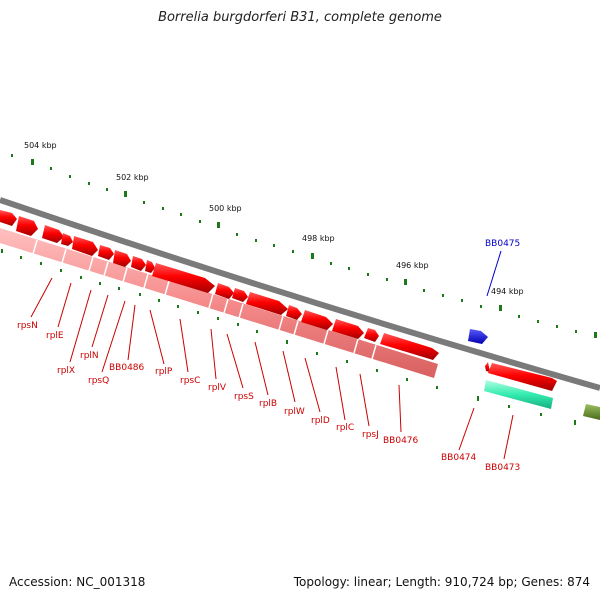 The width and height of the screenshot is (600, 600). Describe the element at coordinates (268, 404) in the screenshot. I see `gene-label: rplB` at that location.